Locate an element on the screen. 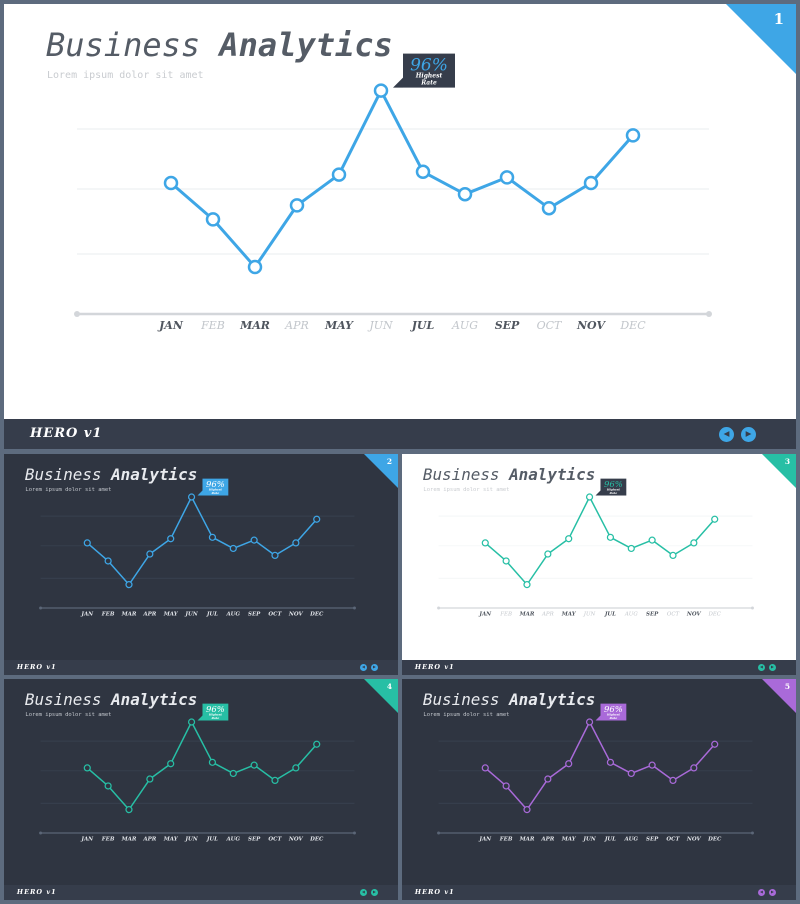 The width and height of the screenshot is (800, 904). data-point-may is located at coordinates (171, 539).